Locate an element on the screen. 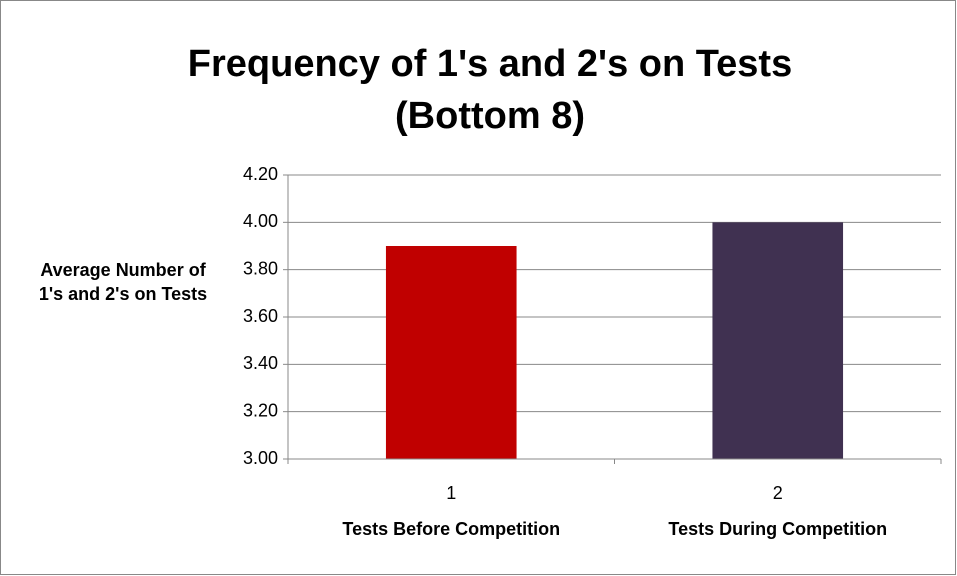 This screenshot has width=957, height=576. y-tick-label: 4.20 is located at coordinates (260, 174).